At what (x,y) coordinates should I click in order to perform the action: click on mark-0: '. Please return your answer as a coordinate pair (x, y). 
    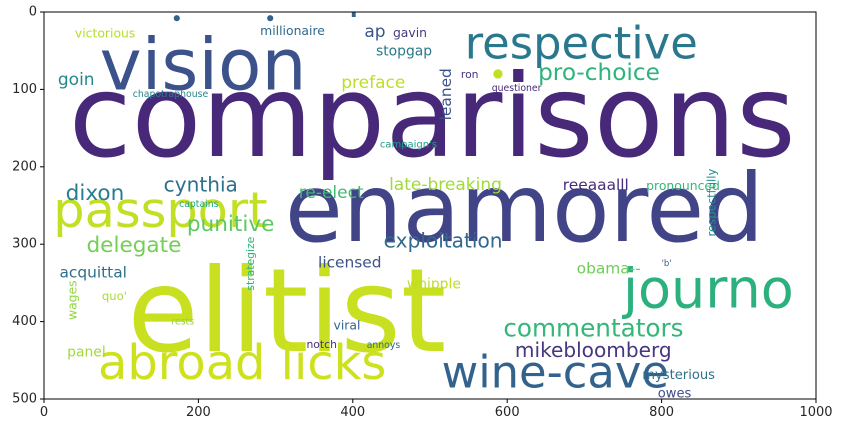
    Looking at the image, I should click on (353, 24).